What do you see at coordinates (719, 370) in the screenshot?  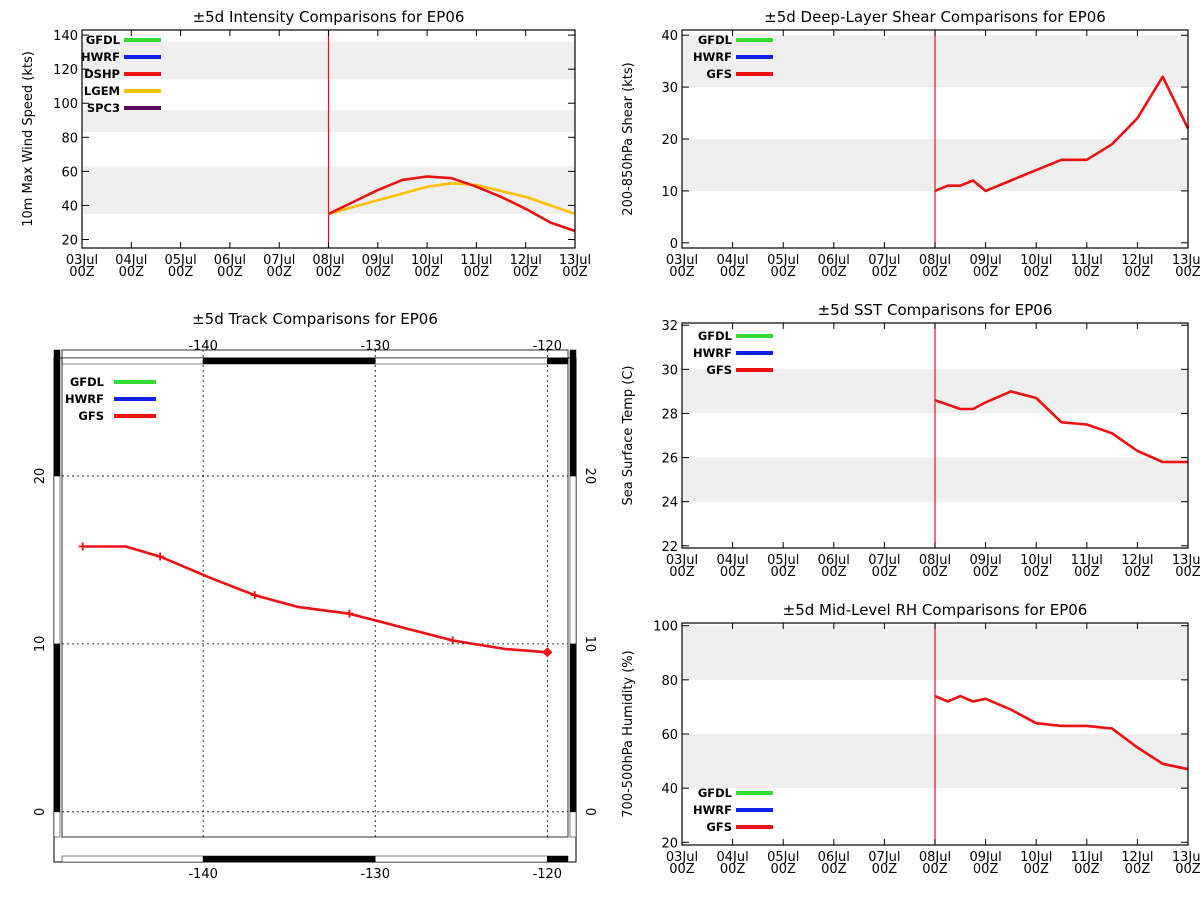 I see `sst-legend-label: GFS` at bounding box center [719, 370].